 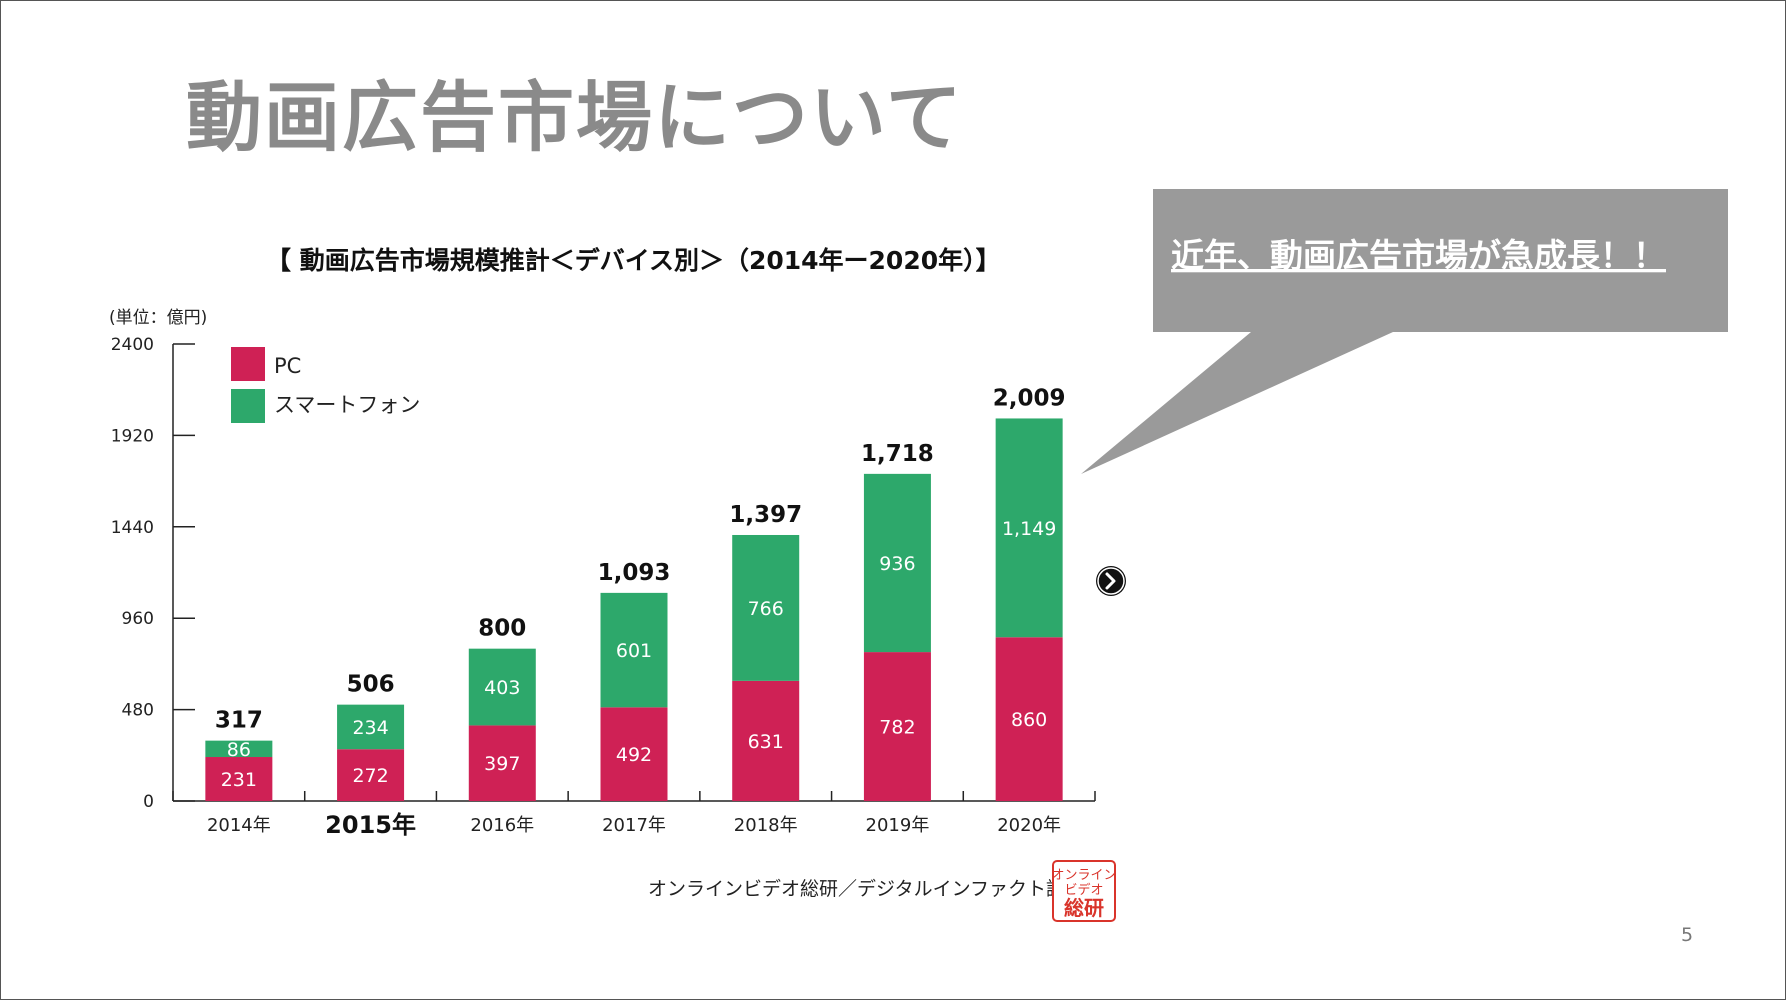 What do you see at coordinates (1111, 581) in the screenshot?
I see `chevron-right-circle-icon` at bounding box center [1111, 581].